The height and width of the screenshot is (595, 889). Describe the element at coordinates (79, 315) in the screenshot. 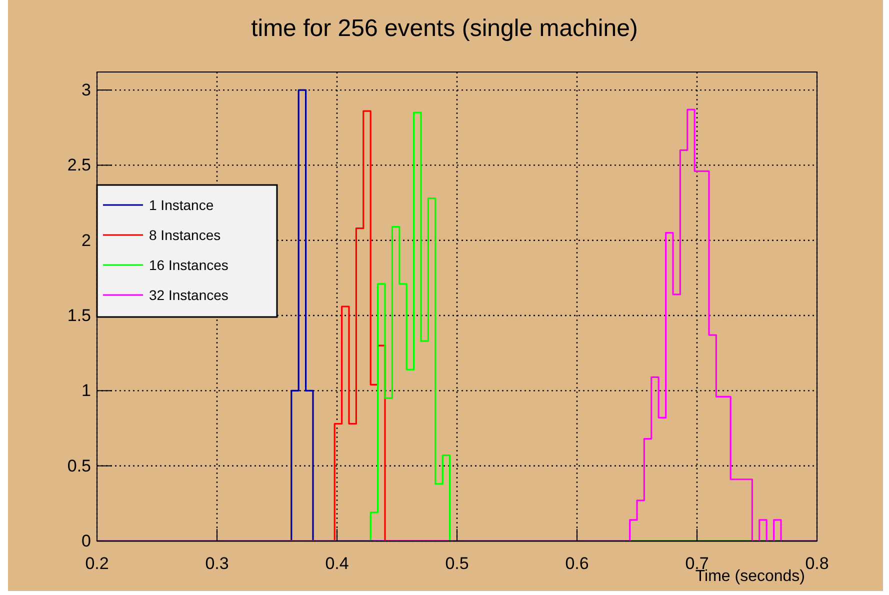

I see `y-tick-label: 1.5` at that location.